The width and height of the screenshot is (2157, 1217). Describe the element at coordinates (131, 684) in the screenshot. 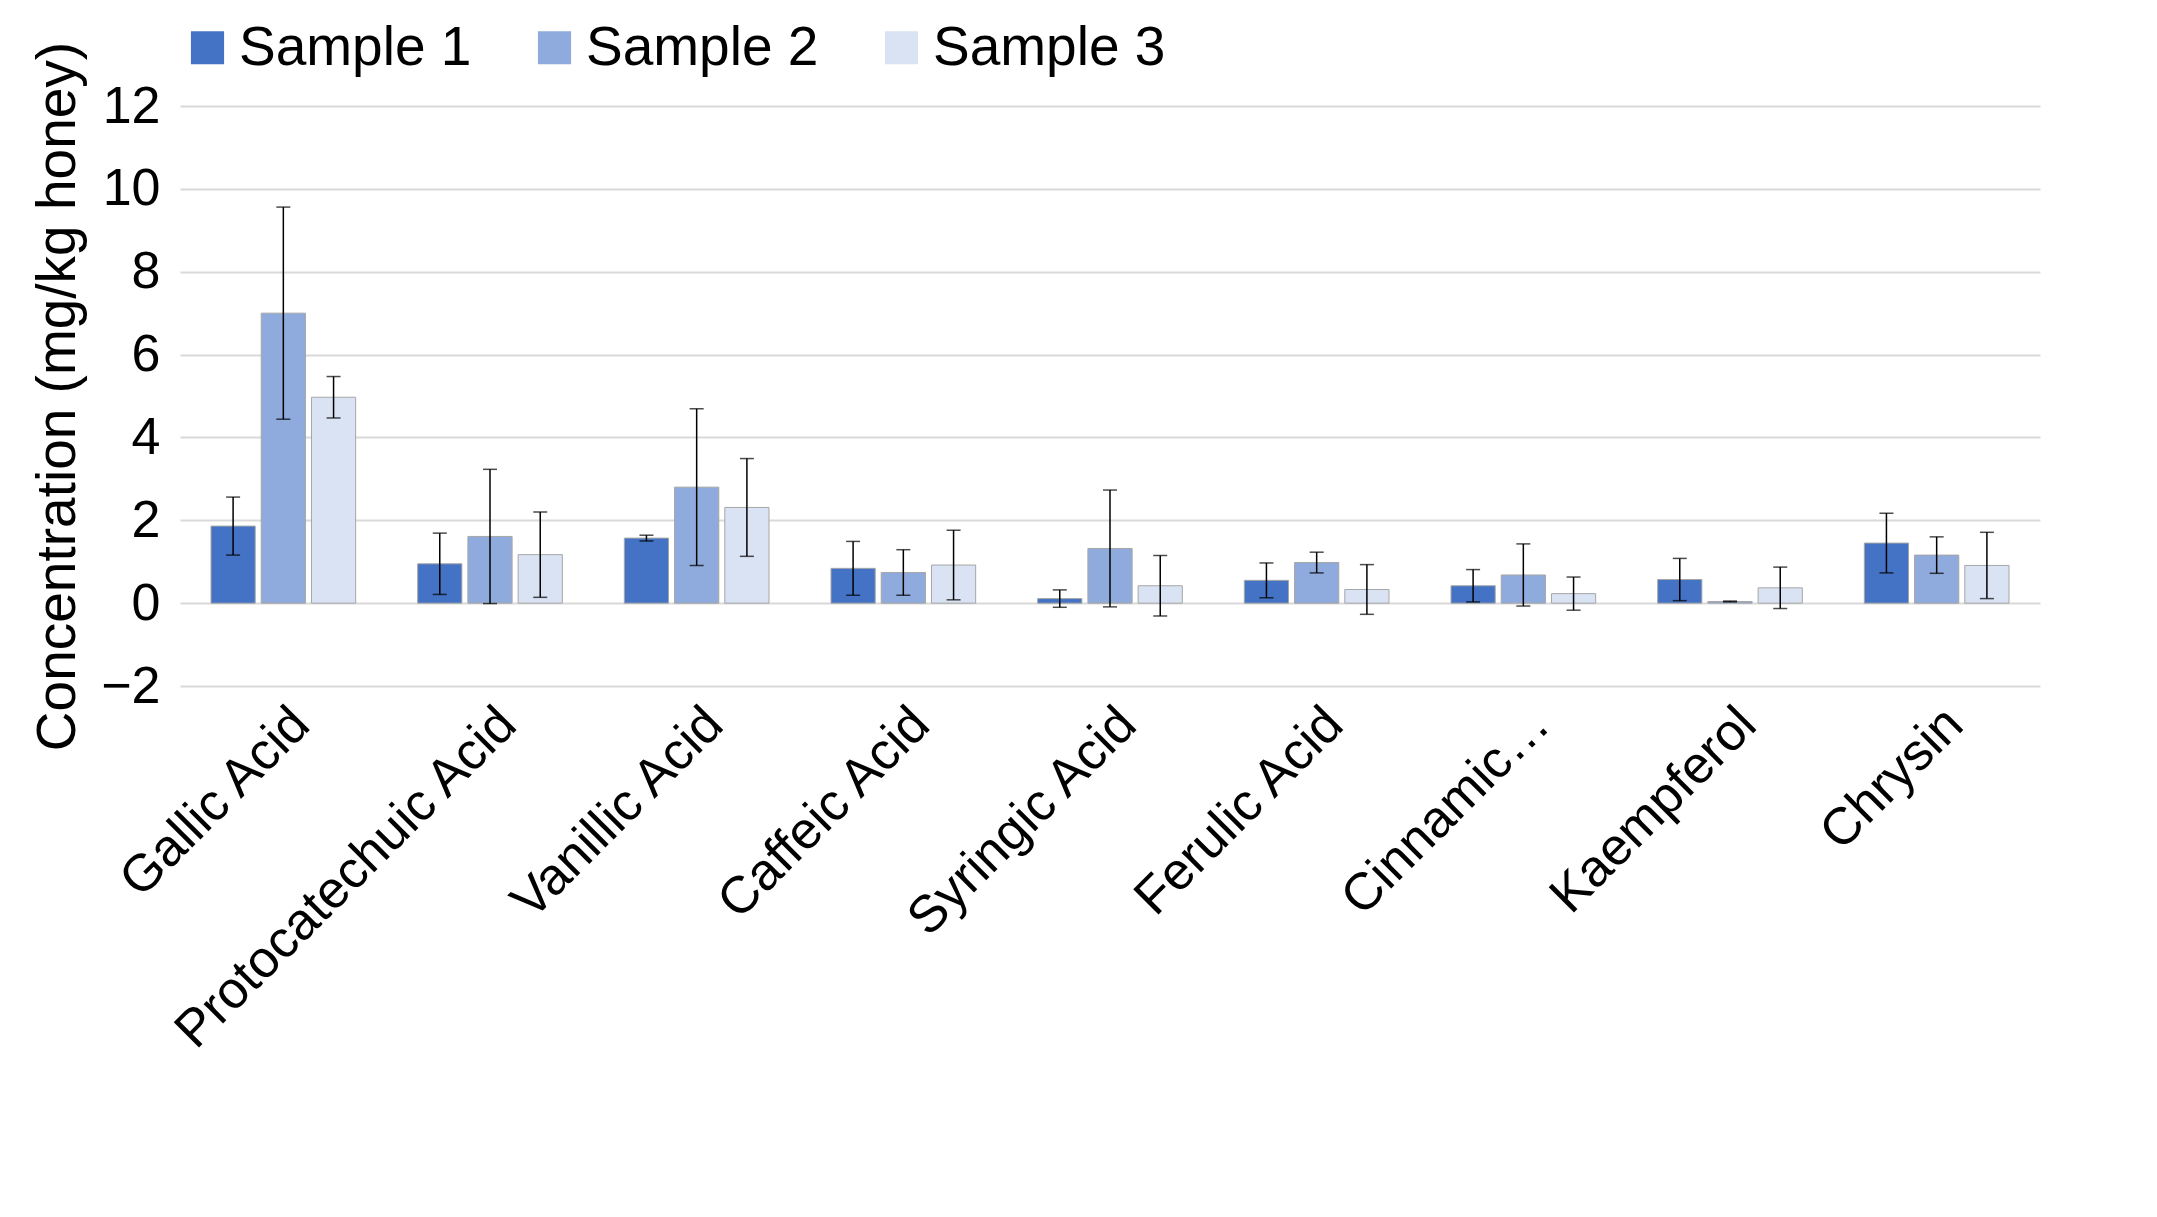

I see `y-tick-label: −2` at that location.